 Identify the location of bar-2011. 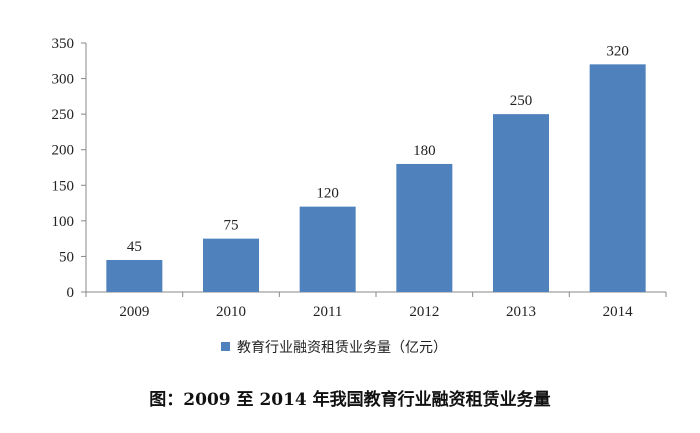
(327, 249).